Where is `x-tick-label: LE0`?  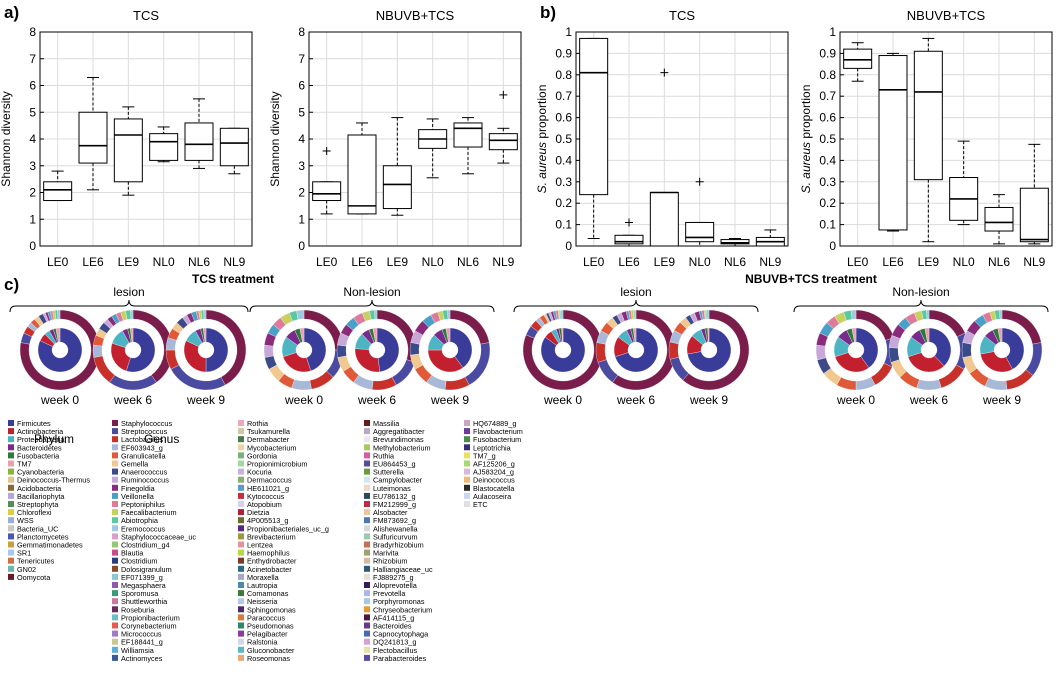
x-tick-label: LE0 is located at coordinates (58, 262).